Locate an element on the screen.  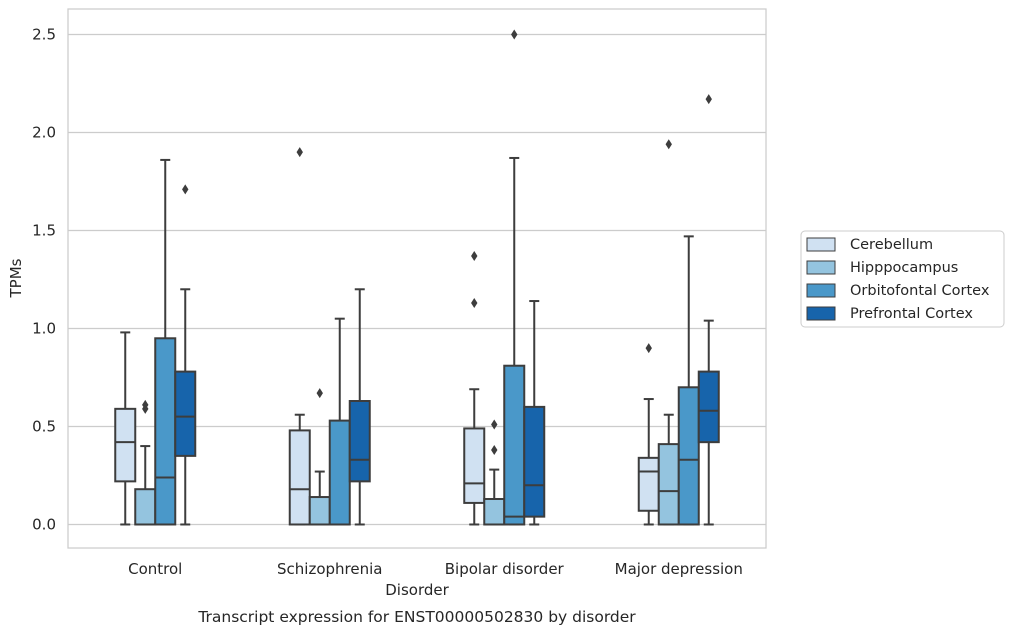
legend-label: Cerebellum is located at coordinates (891, 245).